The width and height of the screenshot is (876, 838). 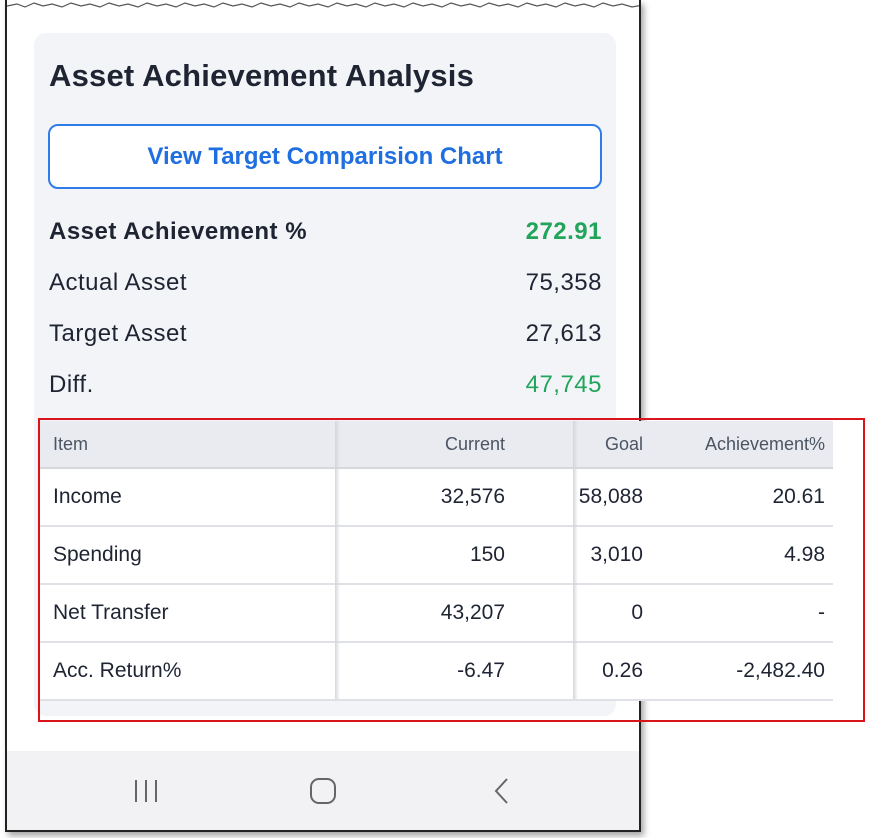 I want to click on home-icon, so click(x=323, y=791).